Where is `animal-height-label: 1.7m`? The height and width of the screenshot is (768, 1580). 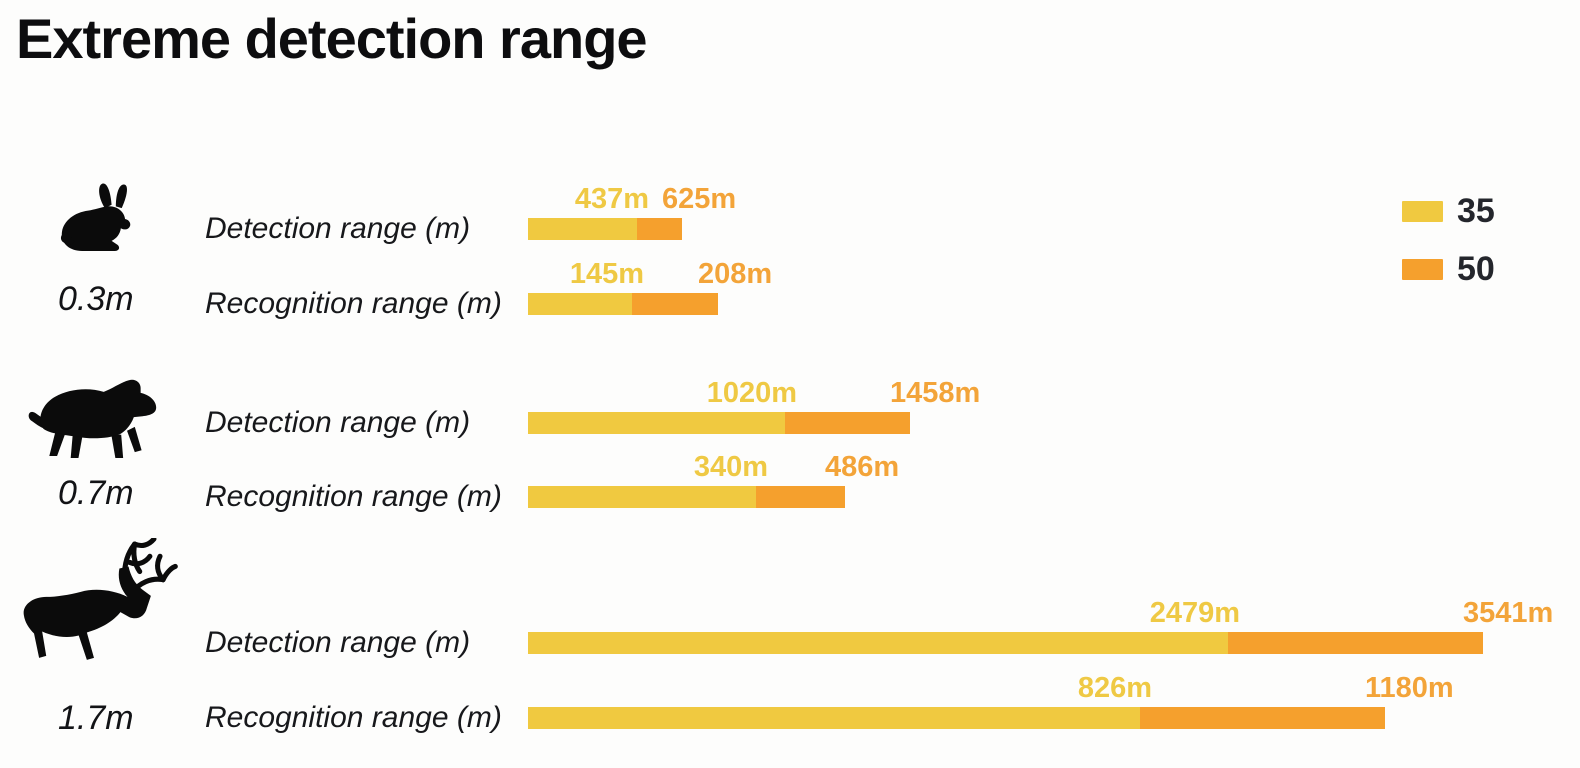
animal-height-label: 1.7m is located at coordinates (96, 718).